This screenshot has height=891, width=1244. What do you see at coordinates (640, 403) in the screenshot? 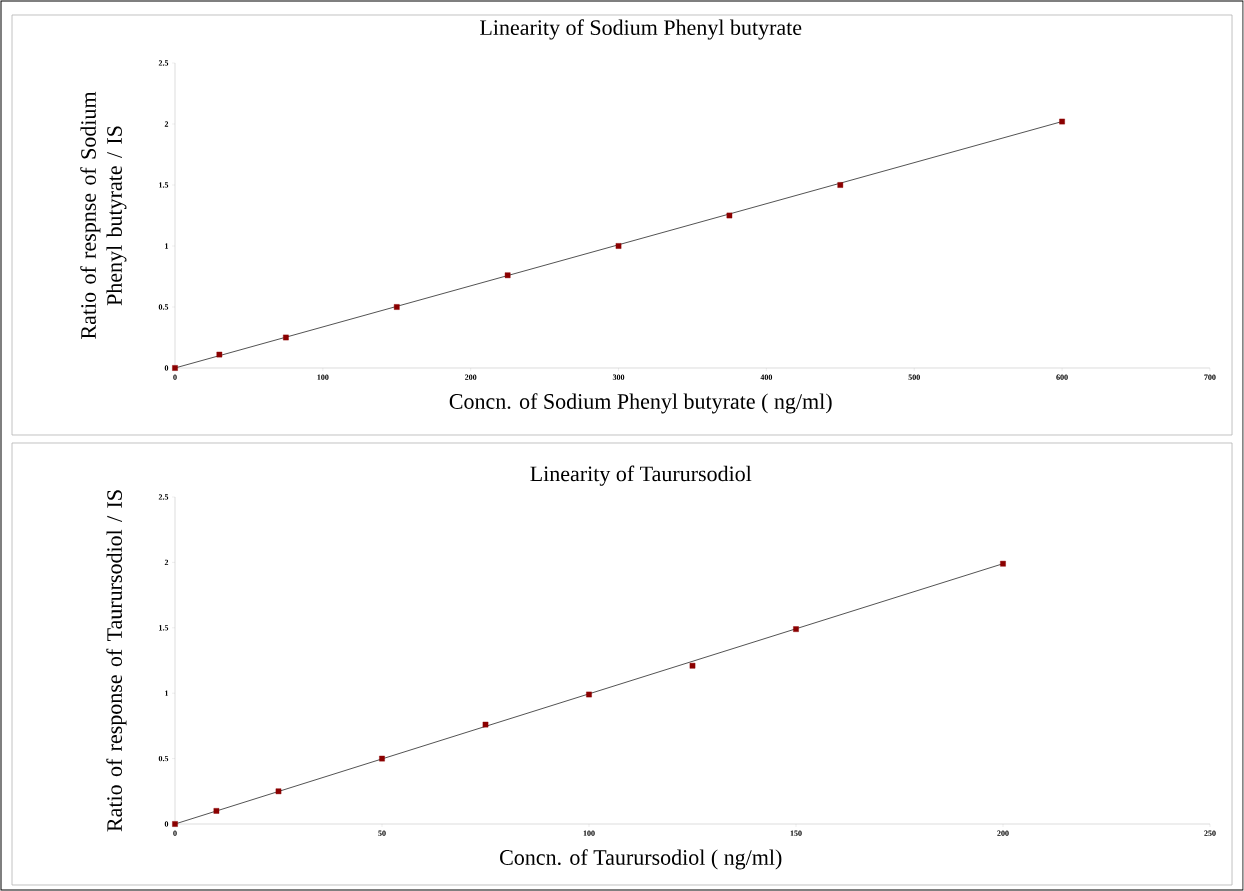
I see `x-axis-title: Concn. of Sodium Phenyl butyrate ( ng/ml)` at bounding box center [640, 403].